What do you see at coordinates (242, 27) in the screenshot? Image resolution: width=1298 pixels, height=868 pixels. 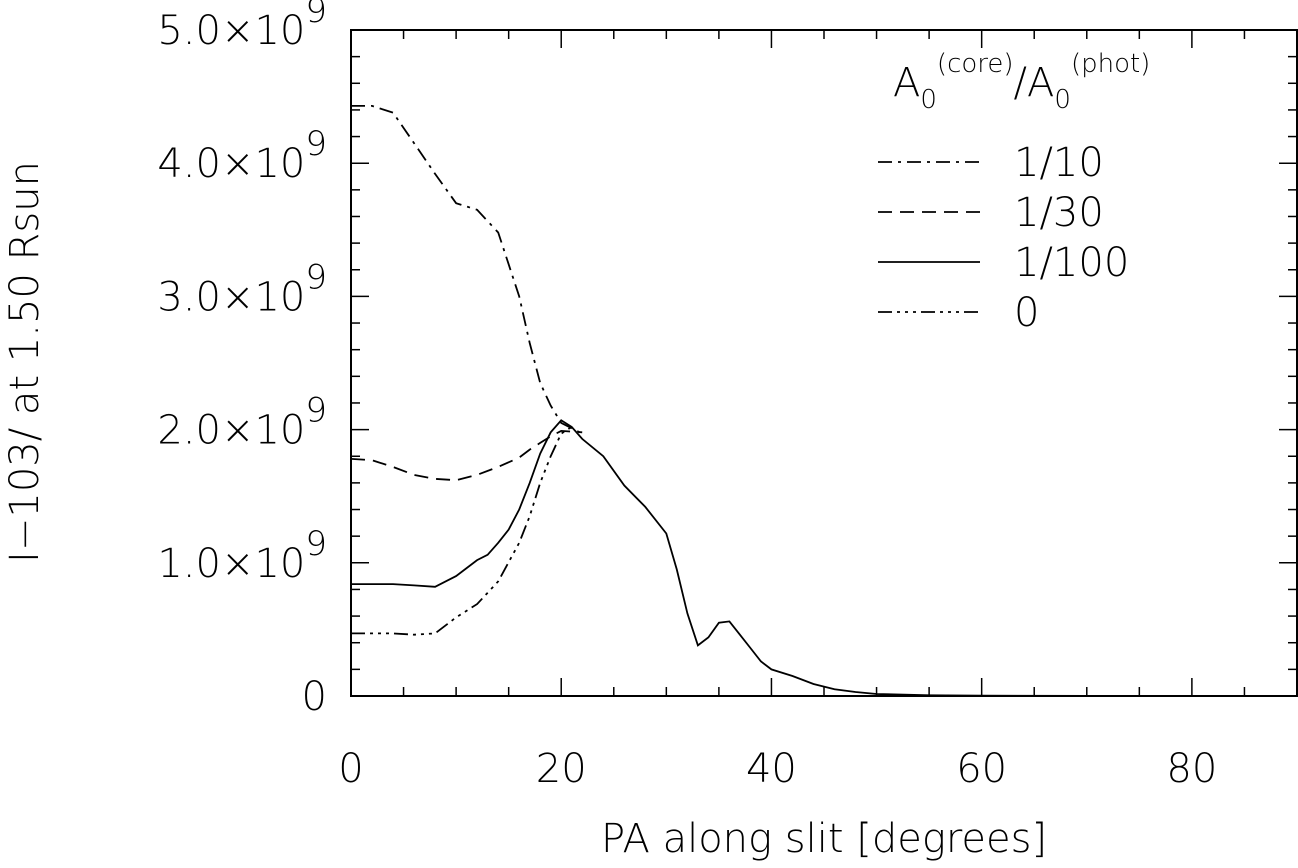 I see `y-tick-label: 5.0×10⁹` at bounding box center [242, 27].